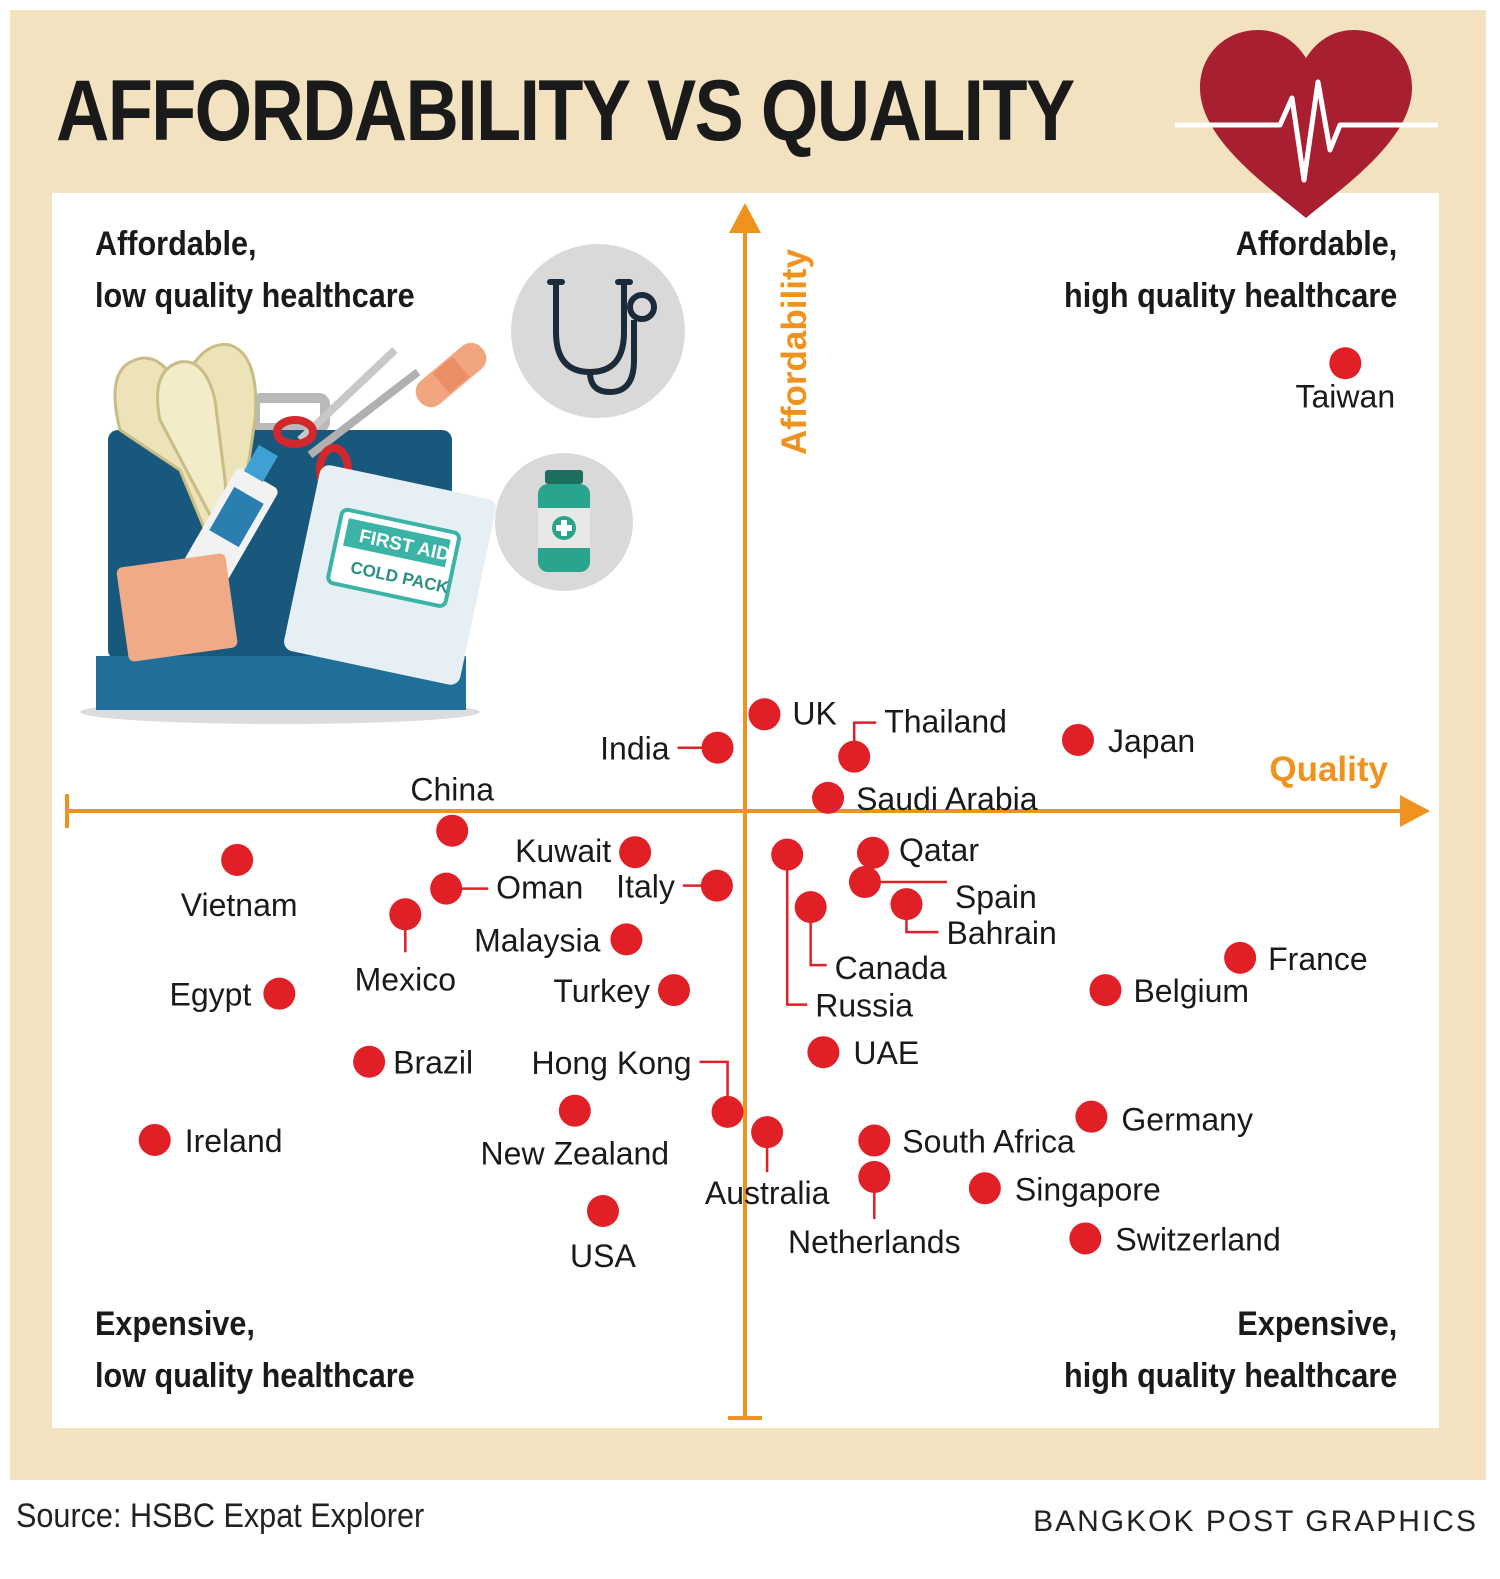 This screenshot has width=1500, height=1579. Describe the element at coordinates (1151, 741) in the screenshot. I see `point-label-japan: Japan` at that location.